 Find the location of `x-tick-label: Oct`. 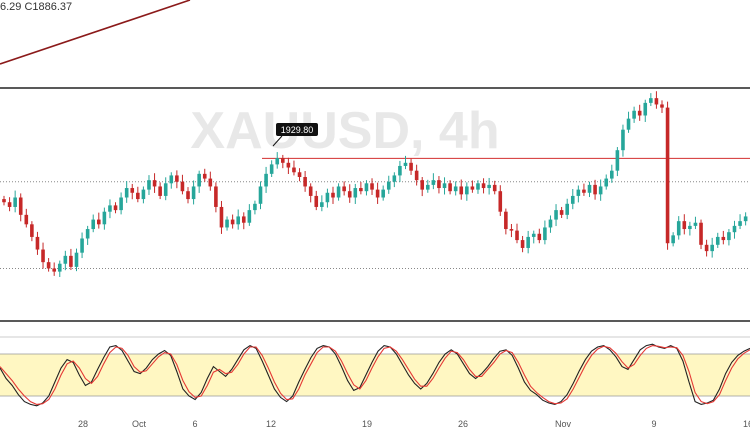

x-tick-label: Oct is located at coordinates (139, 424).